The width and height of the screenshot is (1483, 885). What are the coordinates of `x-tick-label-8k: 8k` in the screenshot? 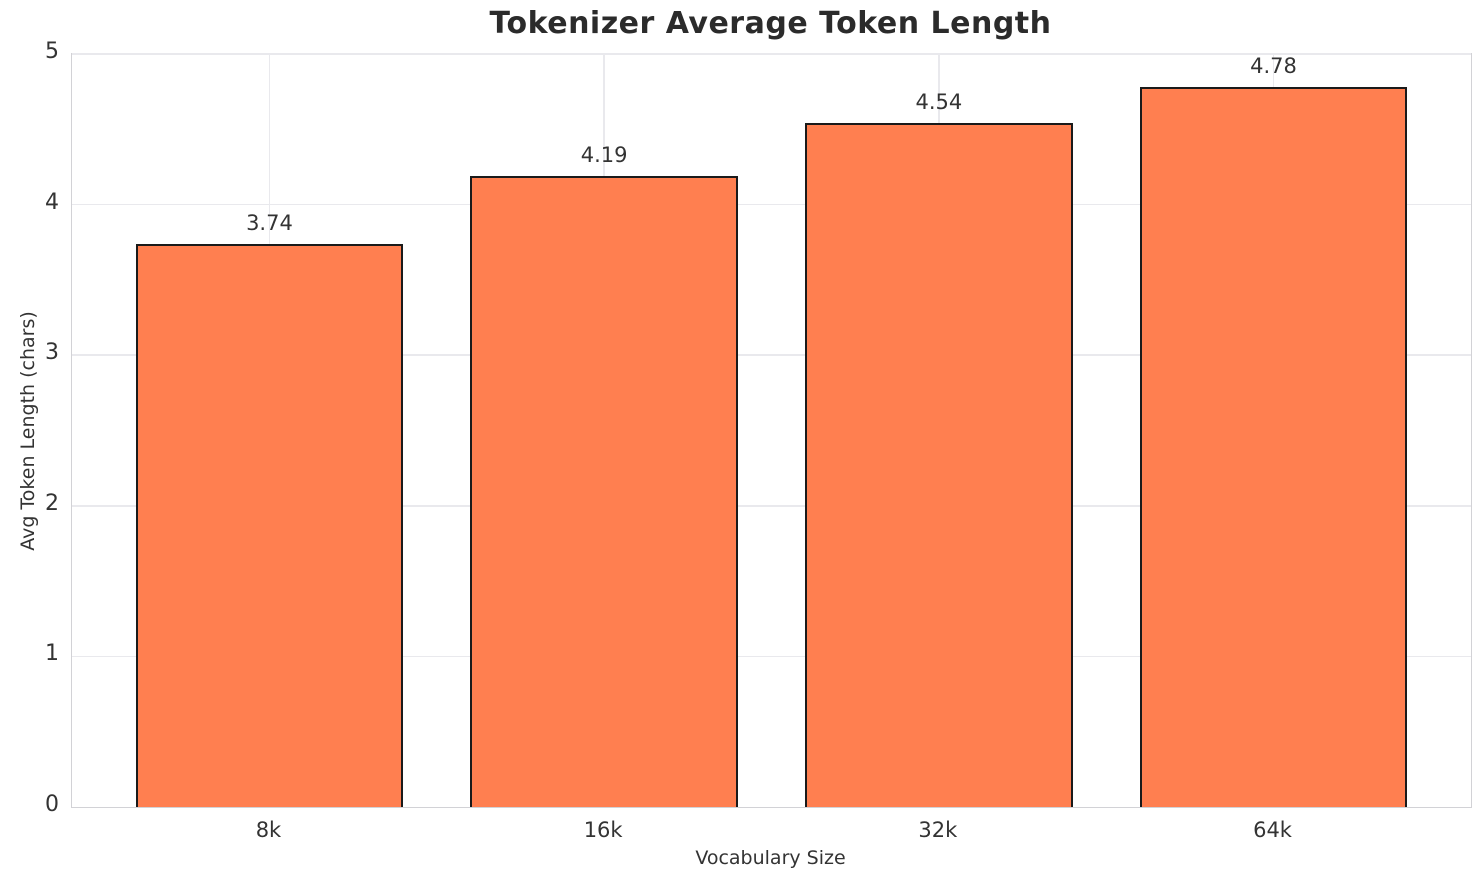 It's located at (268, 830).